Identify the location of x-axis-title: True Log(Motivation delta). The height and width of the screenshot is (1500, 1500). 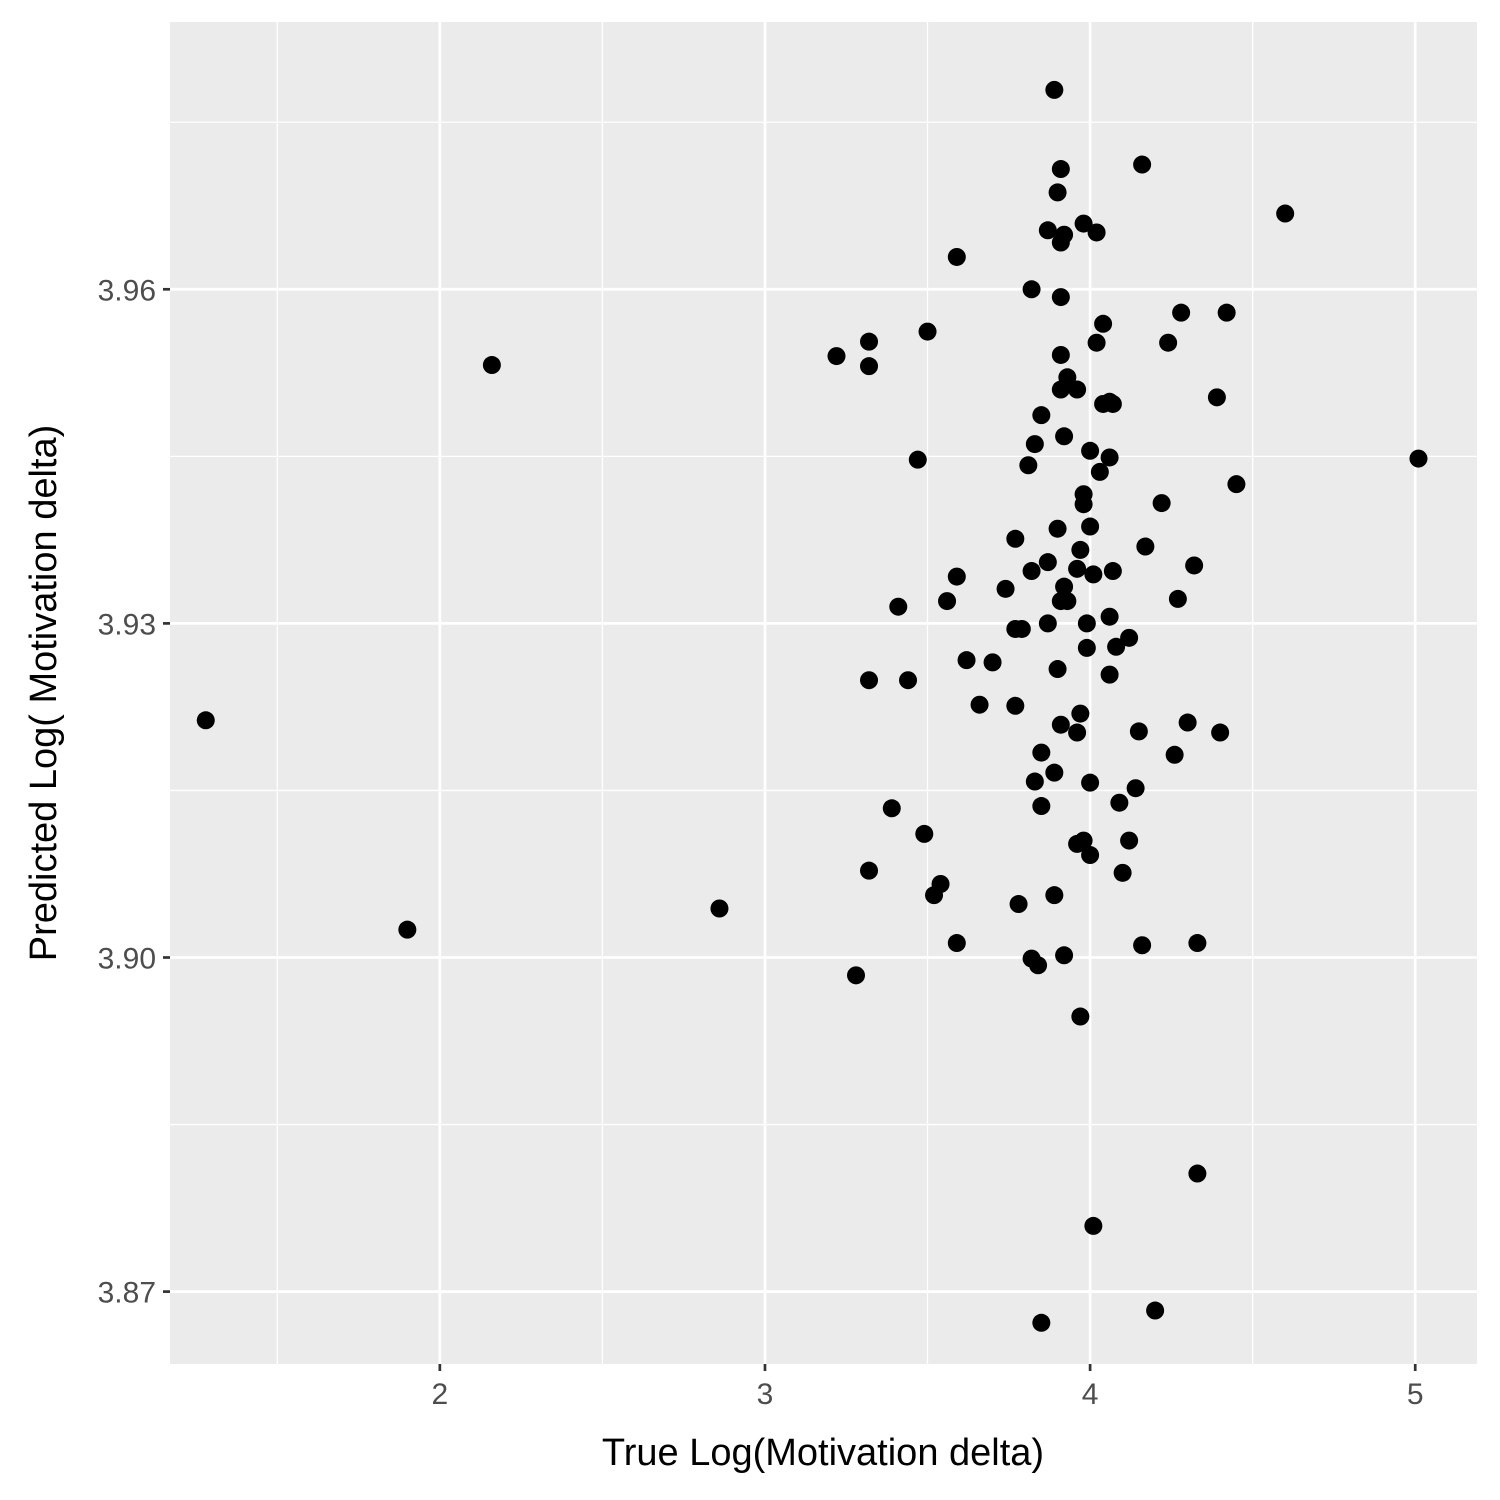
(823, 1453).